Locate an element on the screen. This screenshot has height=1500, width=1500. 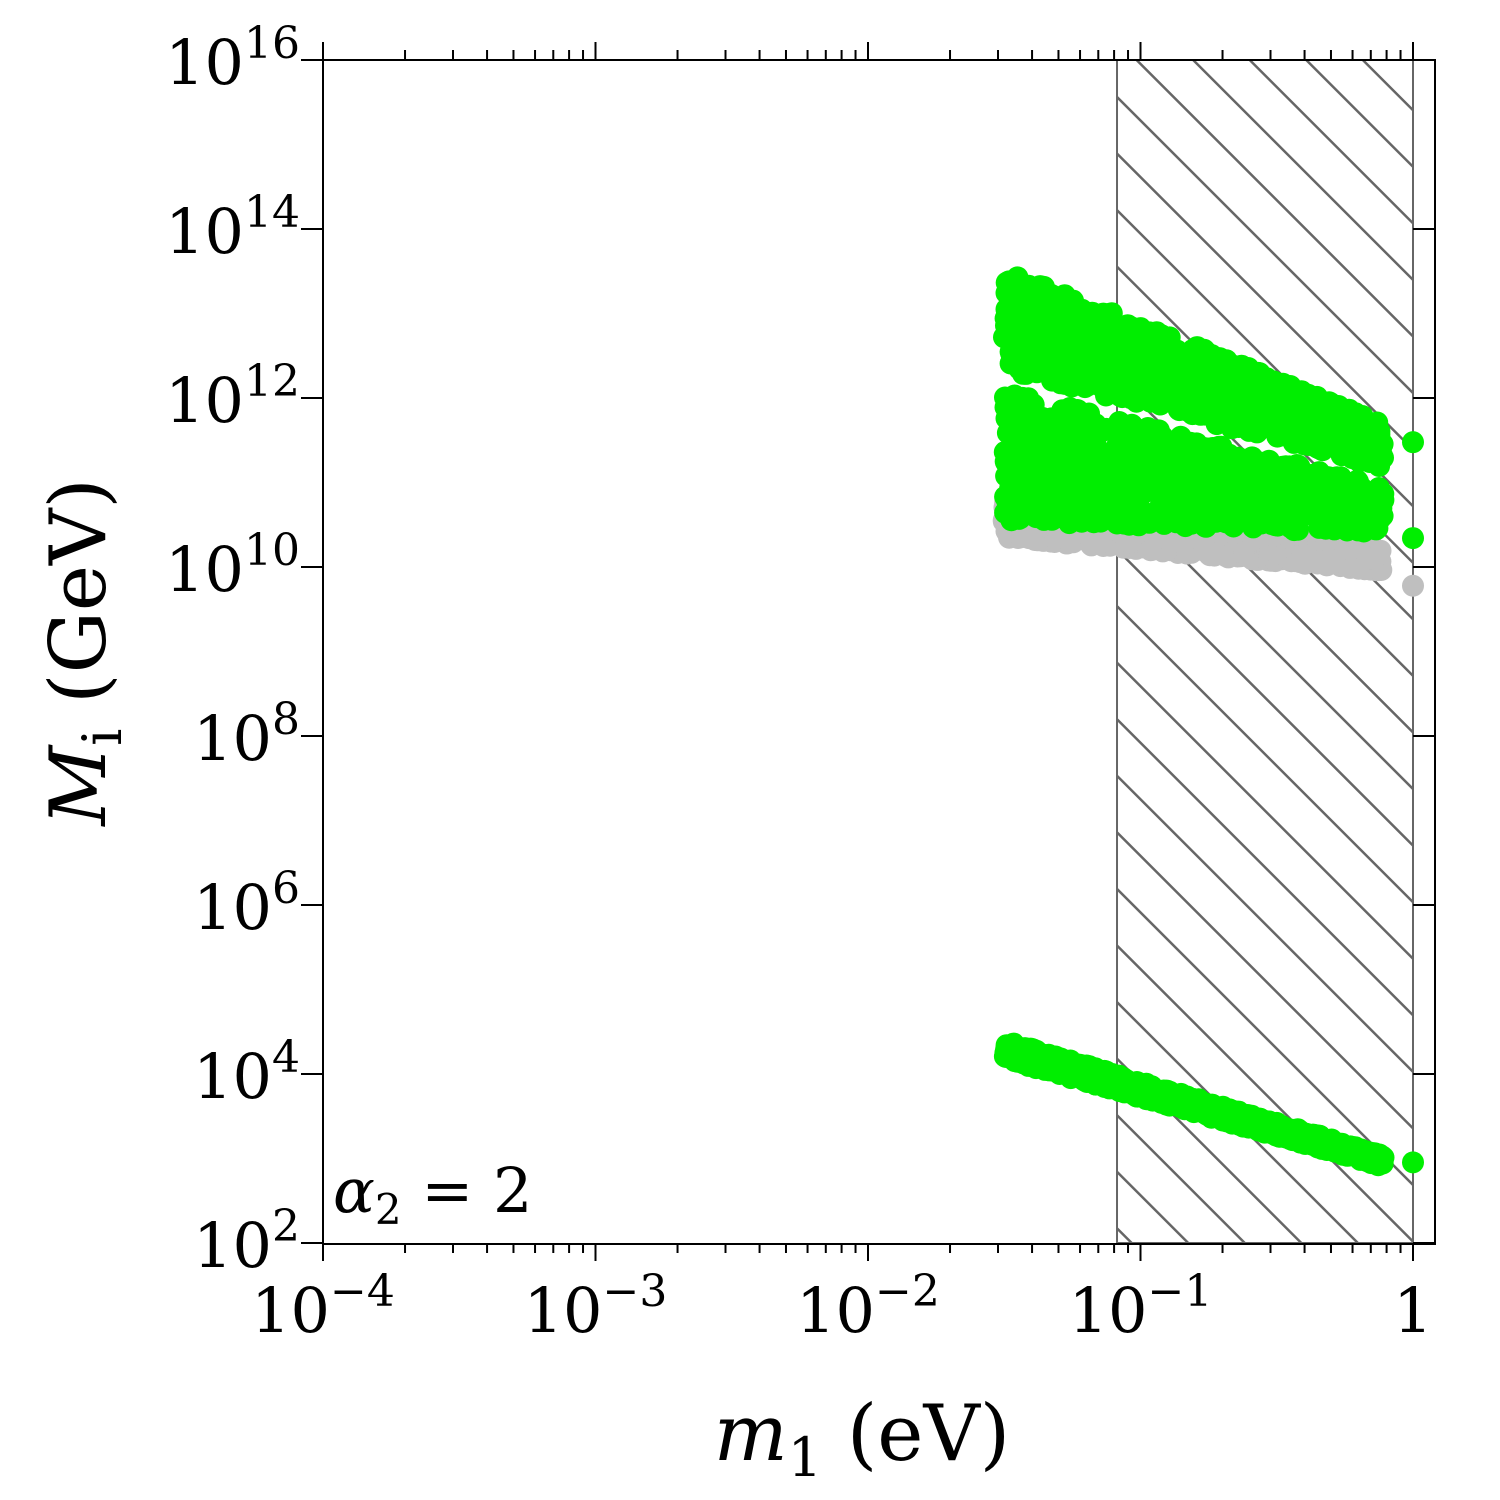
x-tick-label: 1 is located at coordinates (1412, 1310).